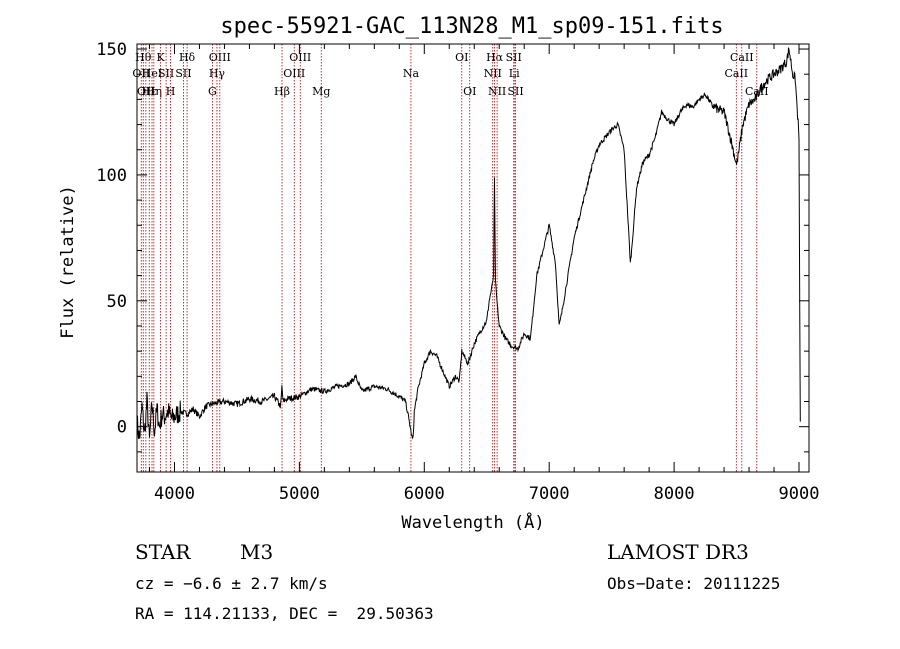  Describe the element at coordinates (111, 176) in the screenshot. I see `y-tick-label-2: 100` at that location.